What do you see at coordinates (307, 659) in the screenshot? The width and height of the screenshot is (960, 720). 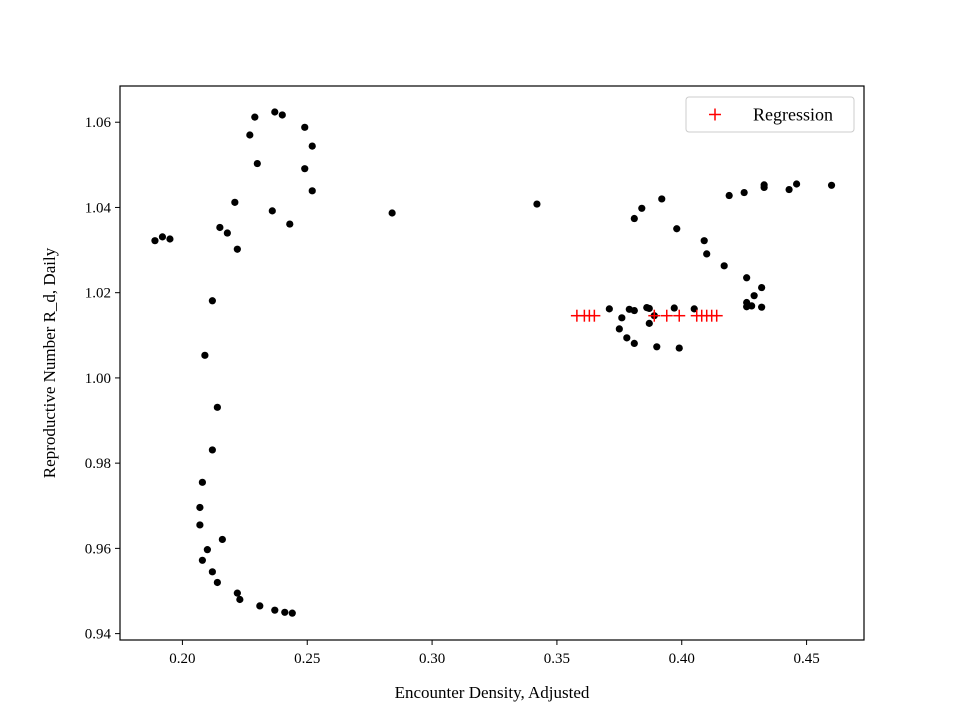 I see `x-tick-label: 0.25` at bounding box center [307, 659].